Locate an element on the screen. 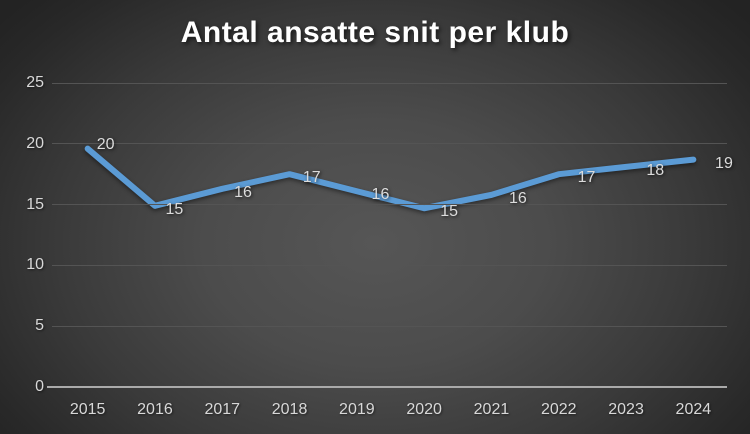 This screenshot has height=434, width=750. x-axis-tick-label: 2021 is located at coordinates (491, 409).